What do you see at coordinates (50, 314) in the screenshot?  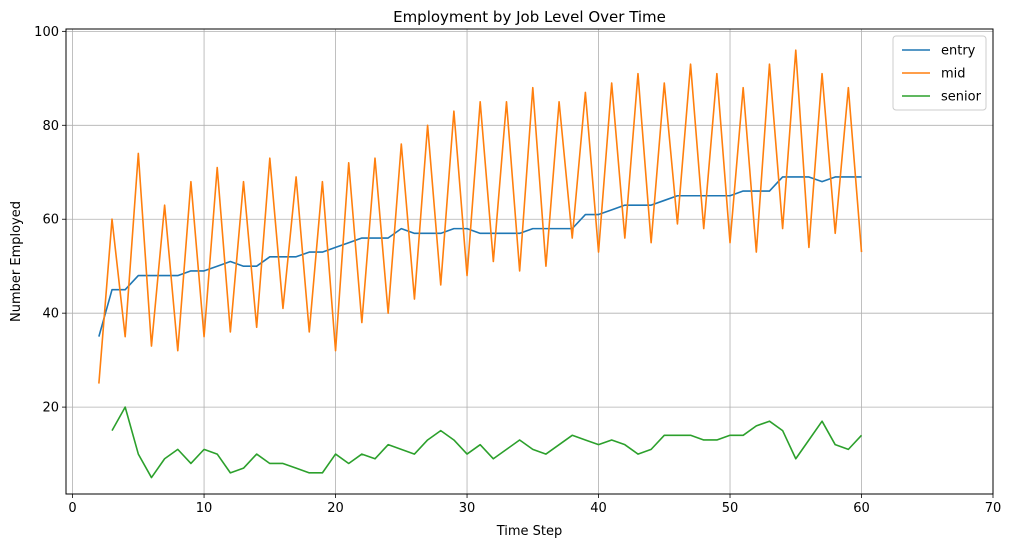 I see `y-tick-label: 40` at bounding box center [50, 314].